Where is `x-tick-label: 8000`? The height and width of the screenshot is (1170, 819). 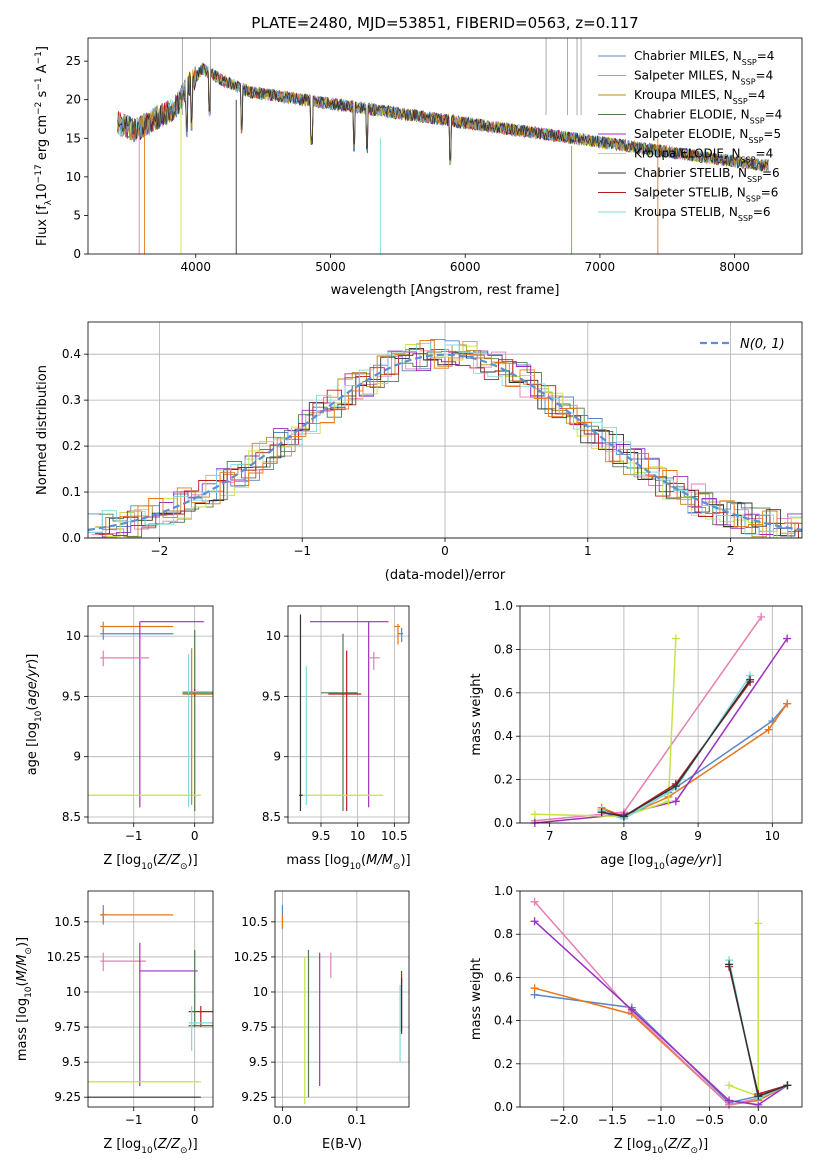 x-tick-label: 8000 is located at coordinates (734, 267).